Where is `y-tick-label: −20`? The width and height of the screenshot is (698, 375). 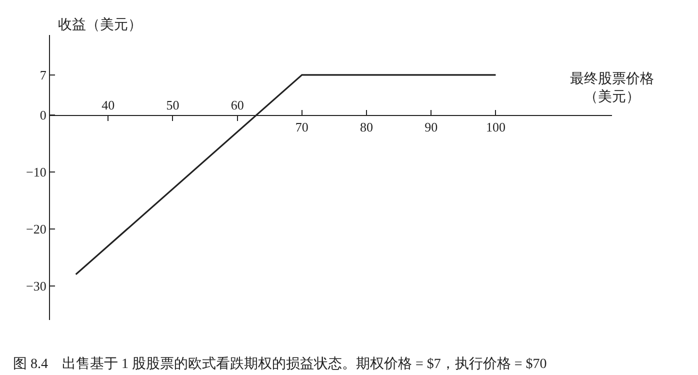
y-tick-label: −20 is located at coordinates (36, 228).